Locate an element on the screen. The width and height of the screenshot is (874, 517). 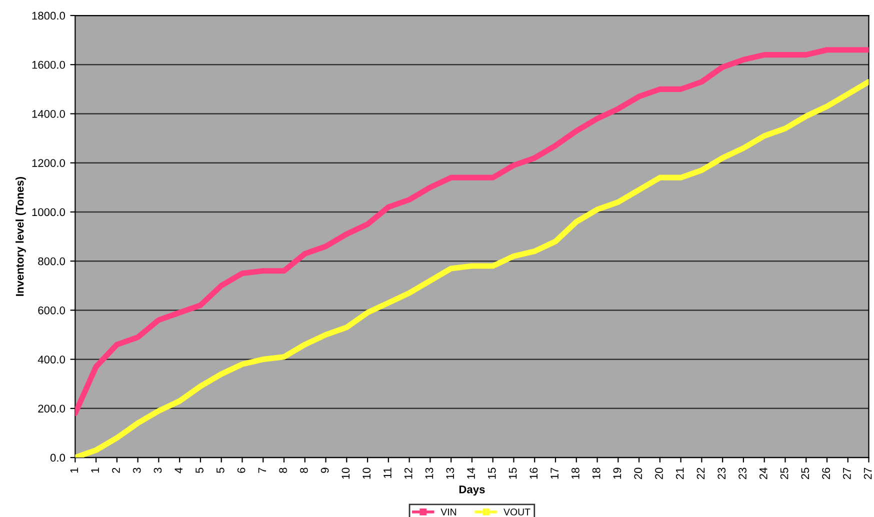
x-tick-label: 11 is located at coordinates (388, 473).